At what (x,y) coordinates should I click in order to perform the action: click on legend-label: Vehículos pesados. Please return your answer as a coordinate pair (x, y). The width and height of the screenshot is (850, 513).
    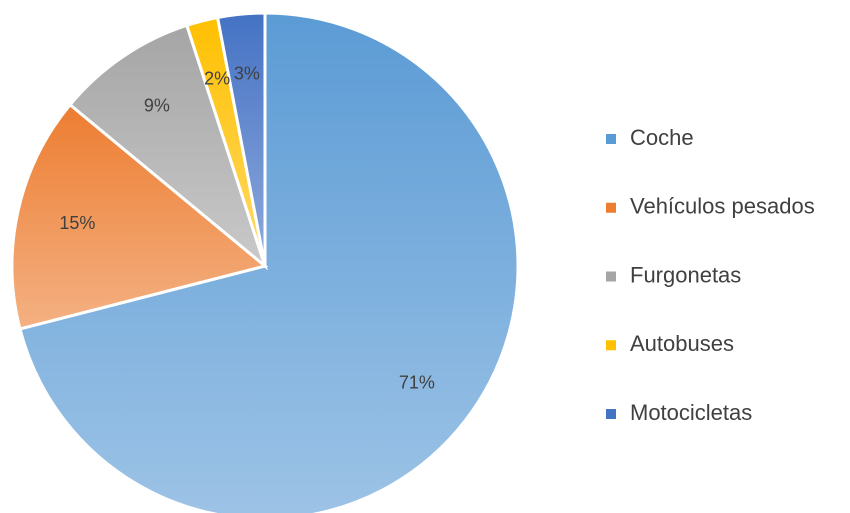
    Looking at the image, I should click on (722, 206).